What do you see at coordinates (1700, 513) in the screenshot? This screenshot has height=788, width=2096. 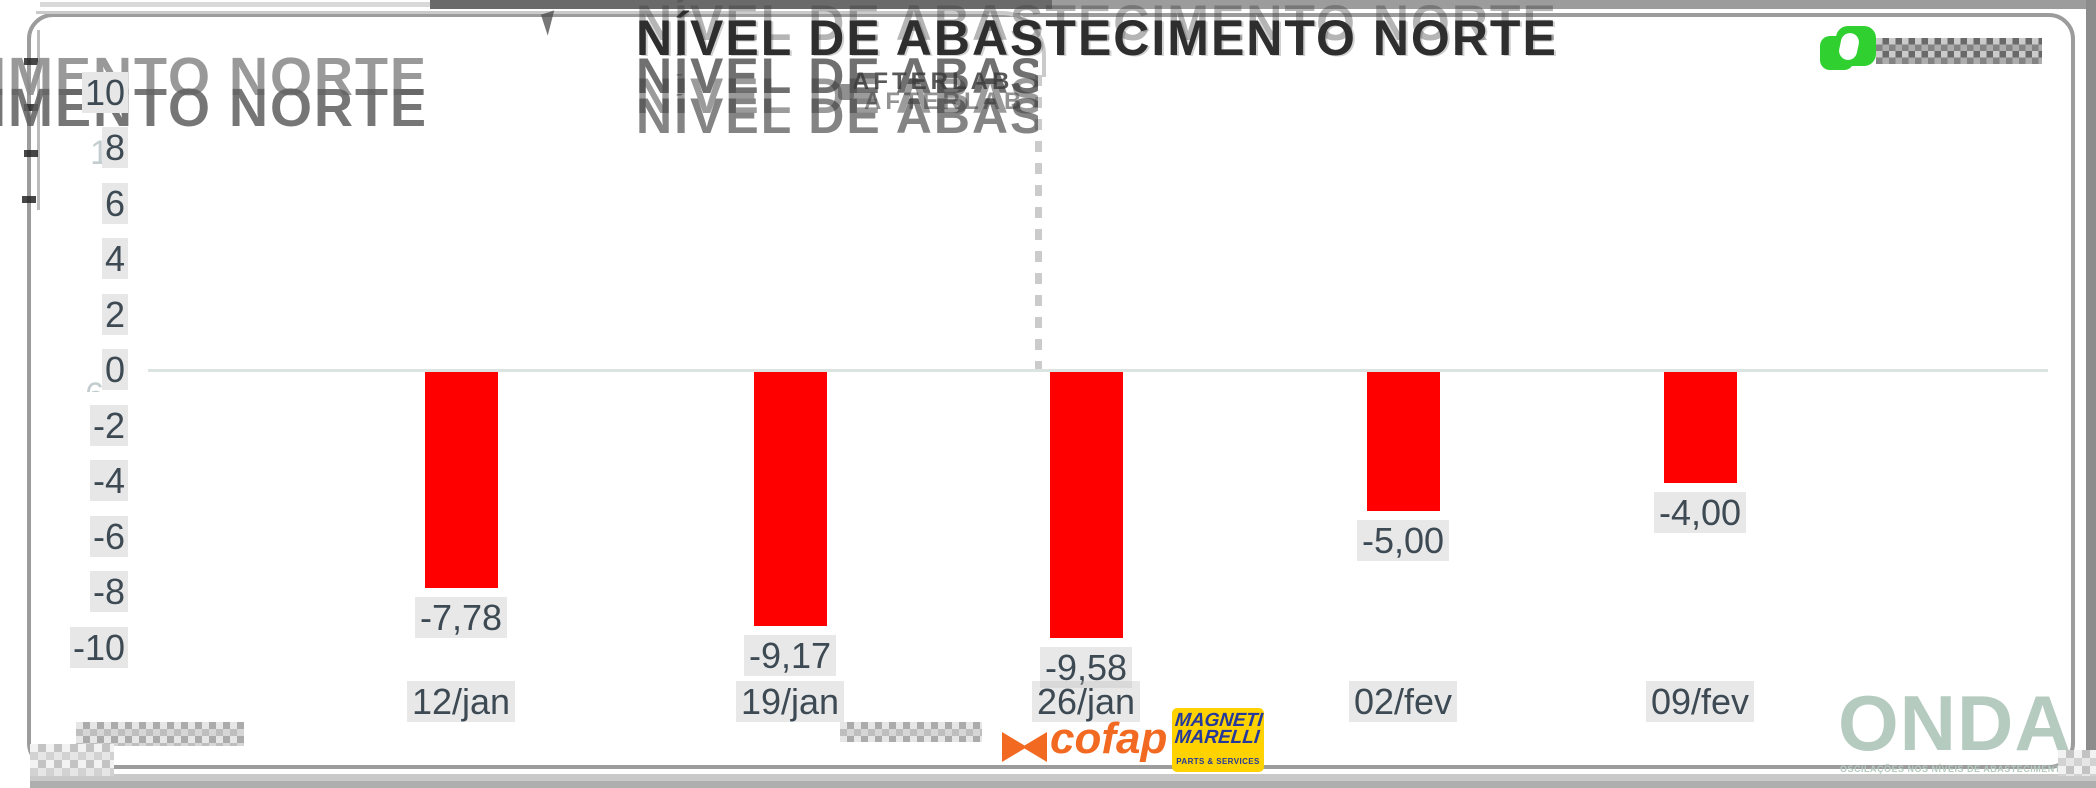 I see `bar-value-label: -4,00` at bounding box center [1700, 513].